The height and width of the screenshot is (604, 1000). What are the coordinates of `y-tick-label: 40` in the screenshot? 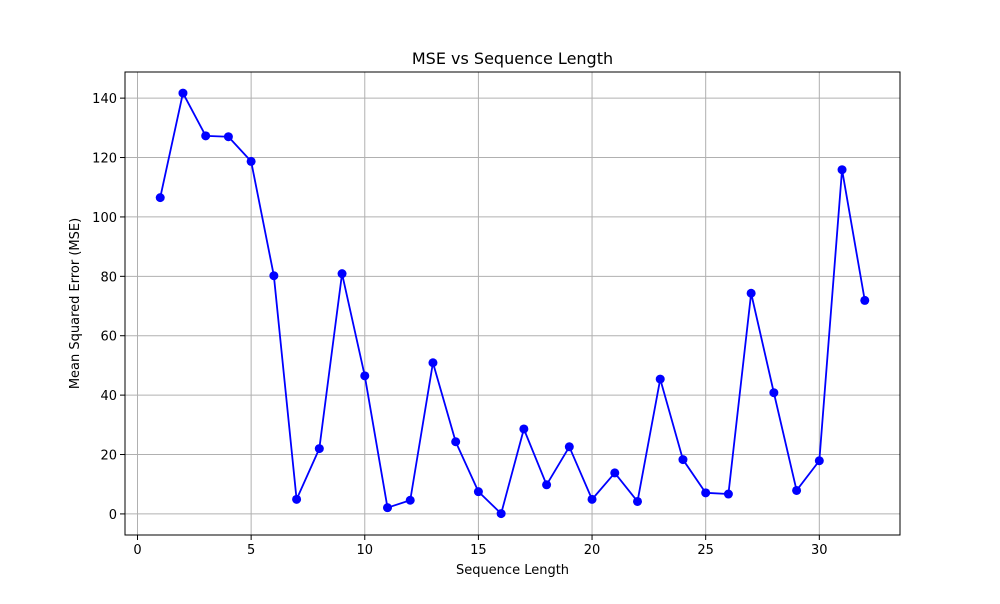 It's located at (108, 396).